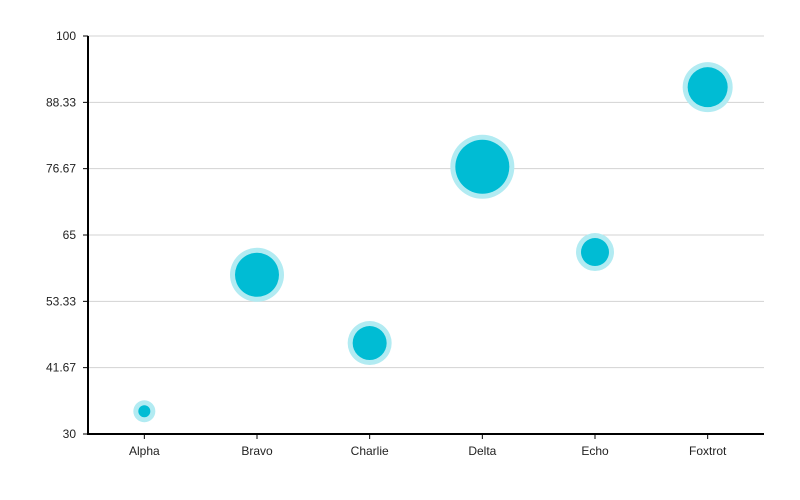  What do you see at coordinates (66, 36) in the screenshot?
I see `y-tick-label: 100` at bounding box center [66, 36].